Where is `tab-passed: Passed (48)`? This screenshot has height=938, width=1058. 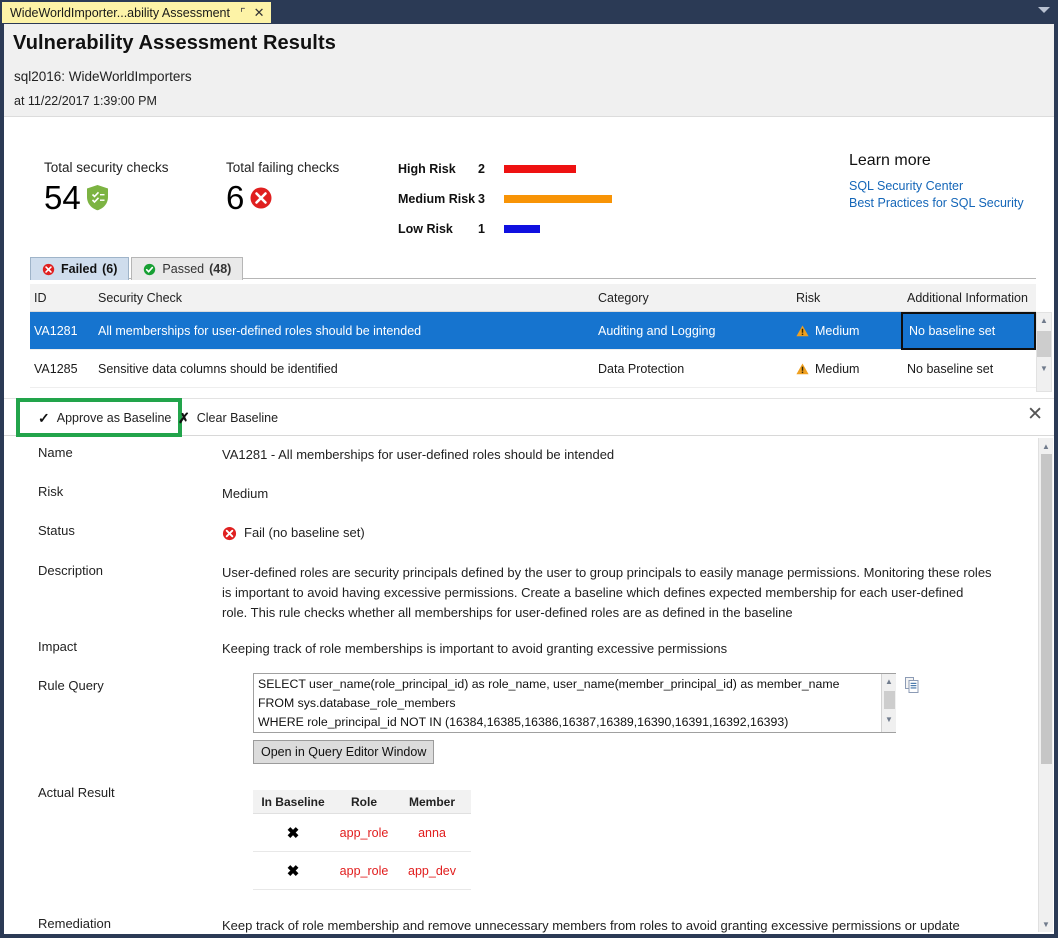 tab-passed: Passed (48) is located at coordinates (187, 268).